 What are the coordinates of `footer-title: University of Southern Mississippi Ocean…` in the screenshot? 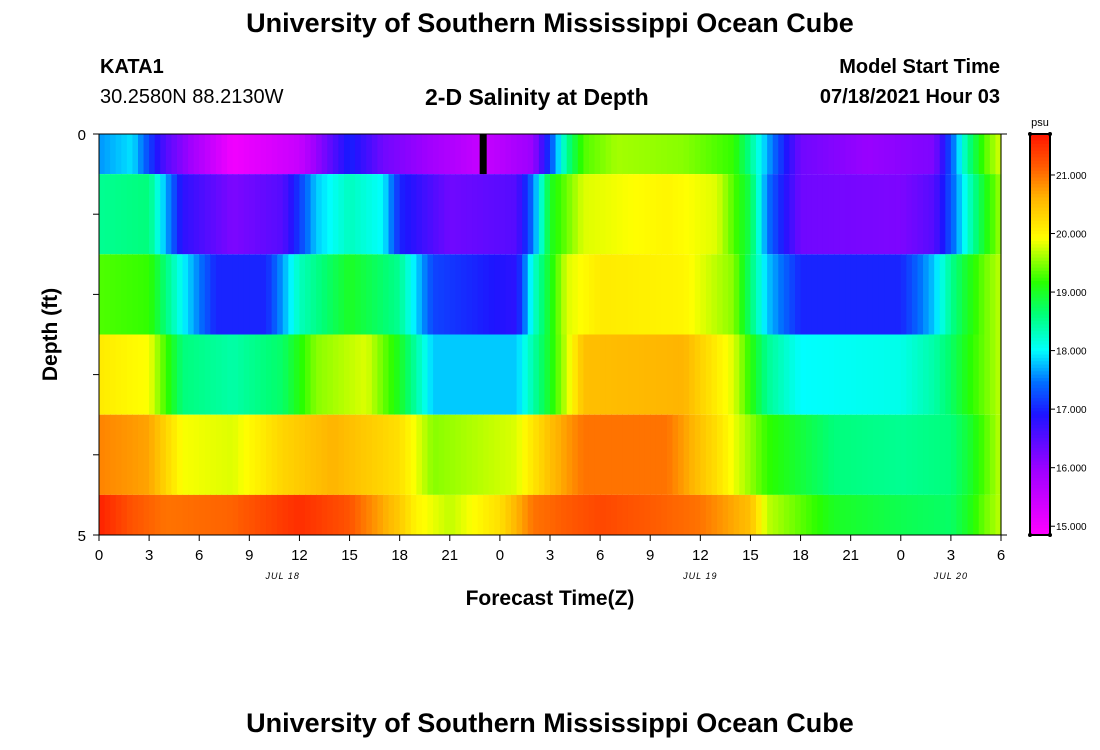 It's located at (550, 723).